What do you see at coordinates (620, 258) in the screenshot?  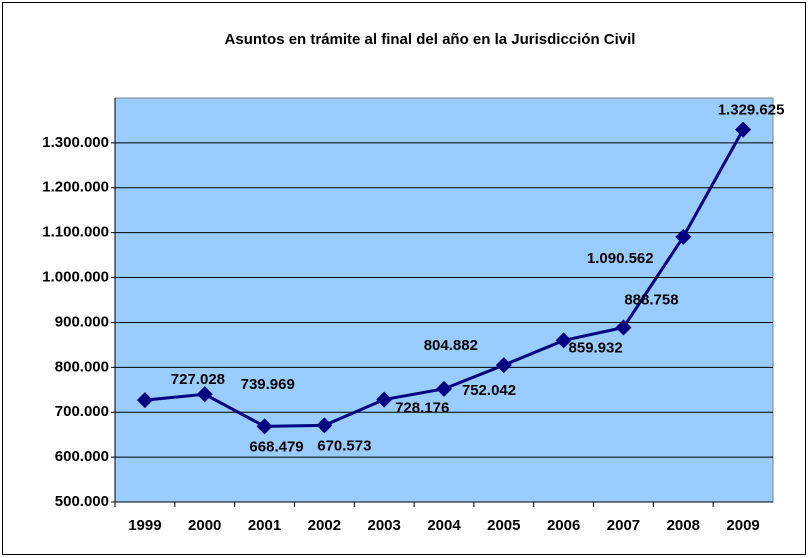 I see `data-label: 1.090.562` at bounding box center [620, 258].